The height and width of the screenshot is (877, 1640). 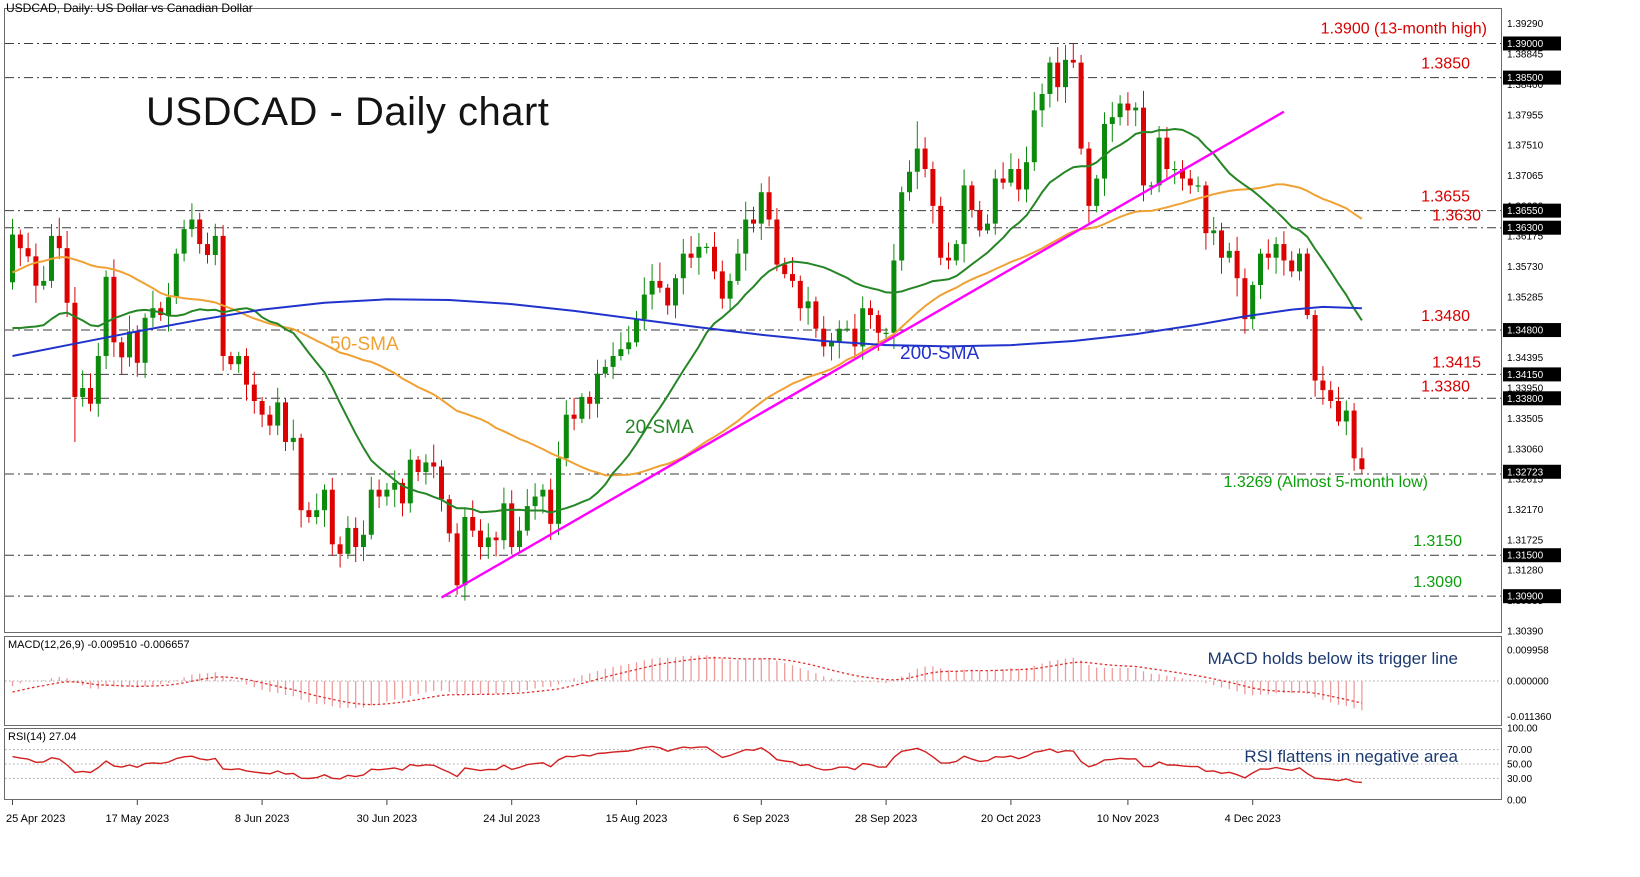 I want to click on price-tick-label: 1.33950, so click(x=1525, y=389).